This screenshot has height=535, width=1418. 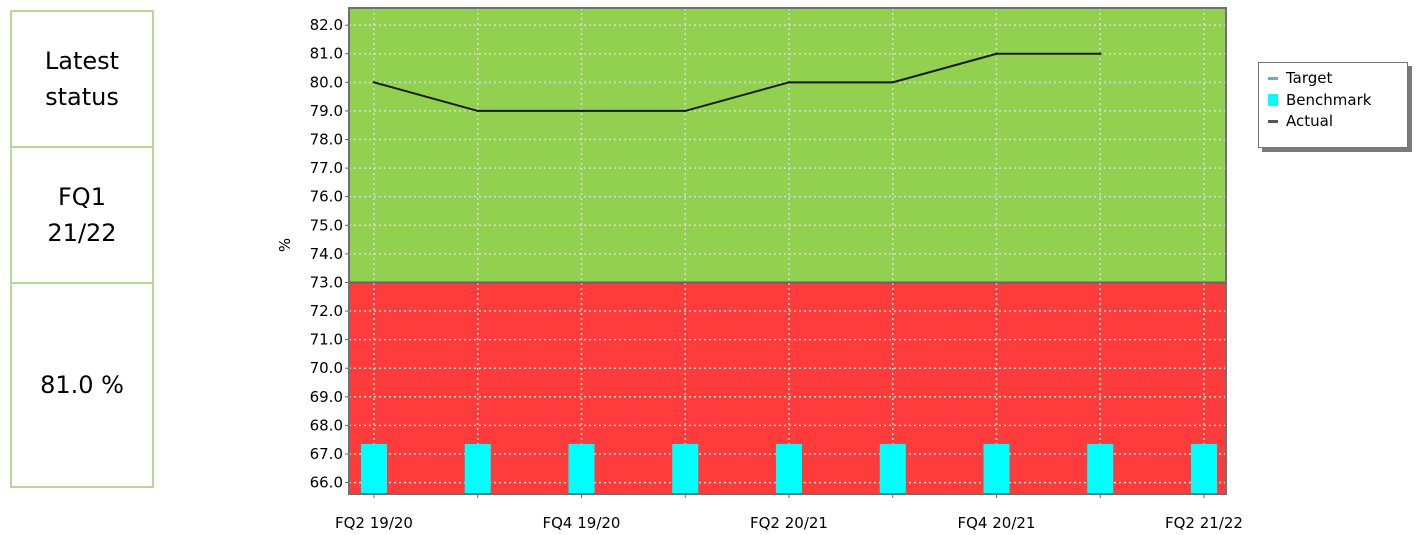 What do you see at coordinates (326, 254) in the screenshot?
I see `y-tick-label: 74.0` at bounding box center [326, 254].